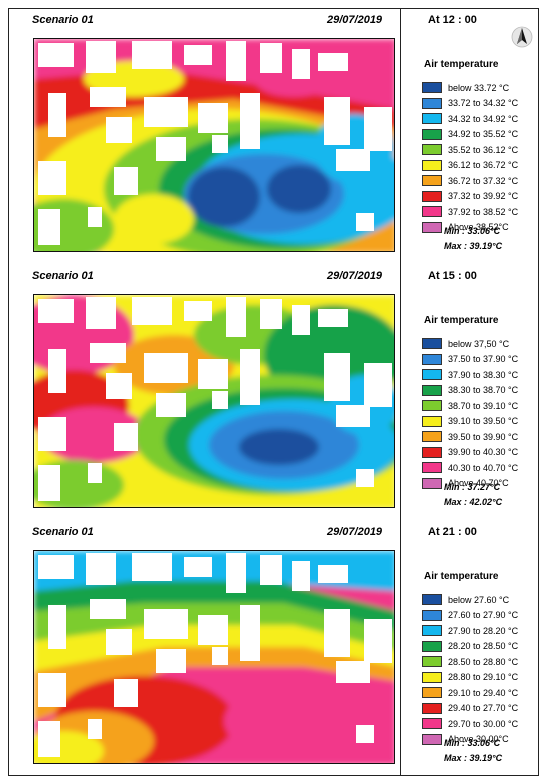  I want to click on legend-label: below 37,50 °C, so click(479, 343).